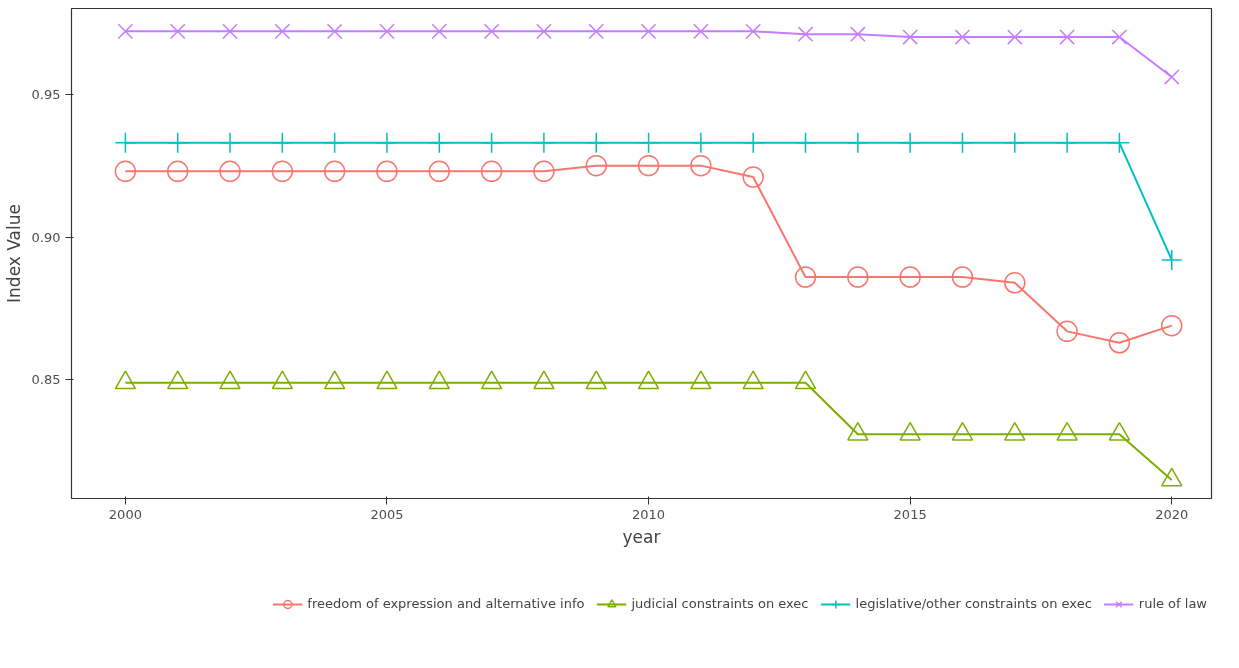 The width and height of the screenshot is (1239, 668). Describe the element at coordinates (910, 514) in the screenshot. I see `x-tick-label: 2015` at that location.